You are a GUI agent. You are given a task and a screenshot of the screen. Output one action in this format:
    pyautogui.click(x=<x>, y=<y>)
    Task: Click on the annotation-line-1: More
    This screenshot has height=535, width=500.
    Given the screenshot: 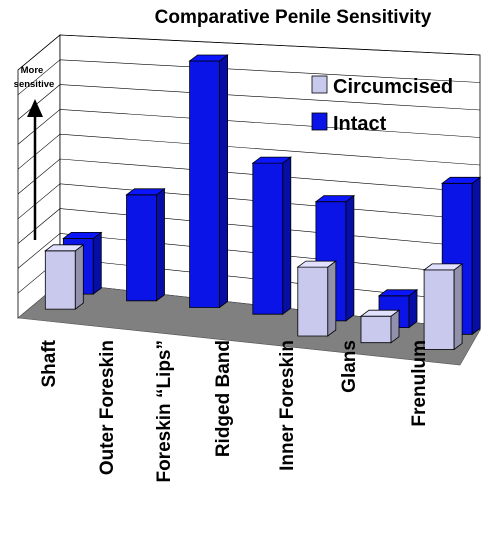 What is the action you would take?
    pyautogui.click(x=32, y=70)
    